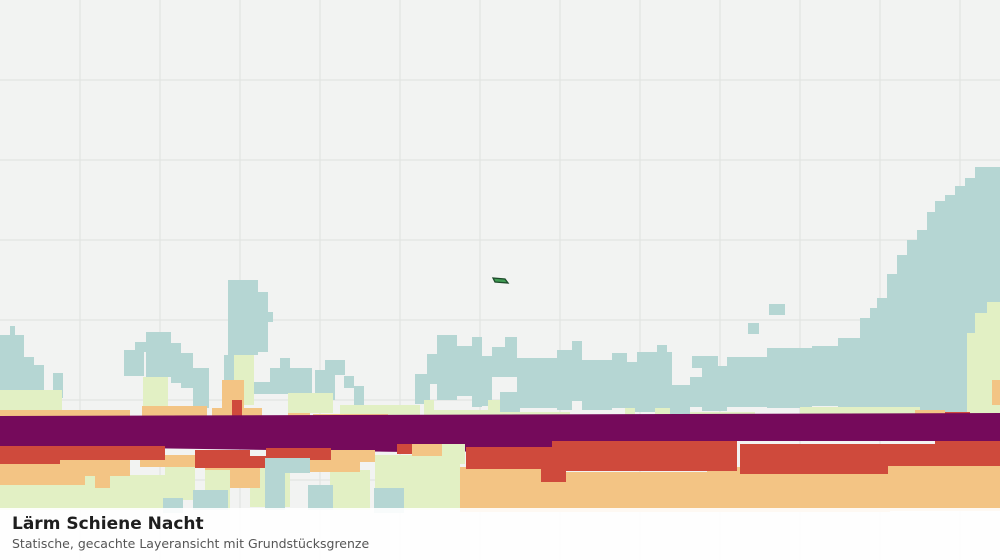 This screenshot has height=560, width=1000. What do you see at coordinates (500, 461) in the screenshot?
I see `noise-zone-high-south` at bounding box center [500, 461].